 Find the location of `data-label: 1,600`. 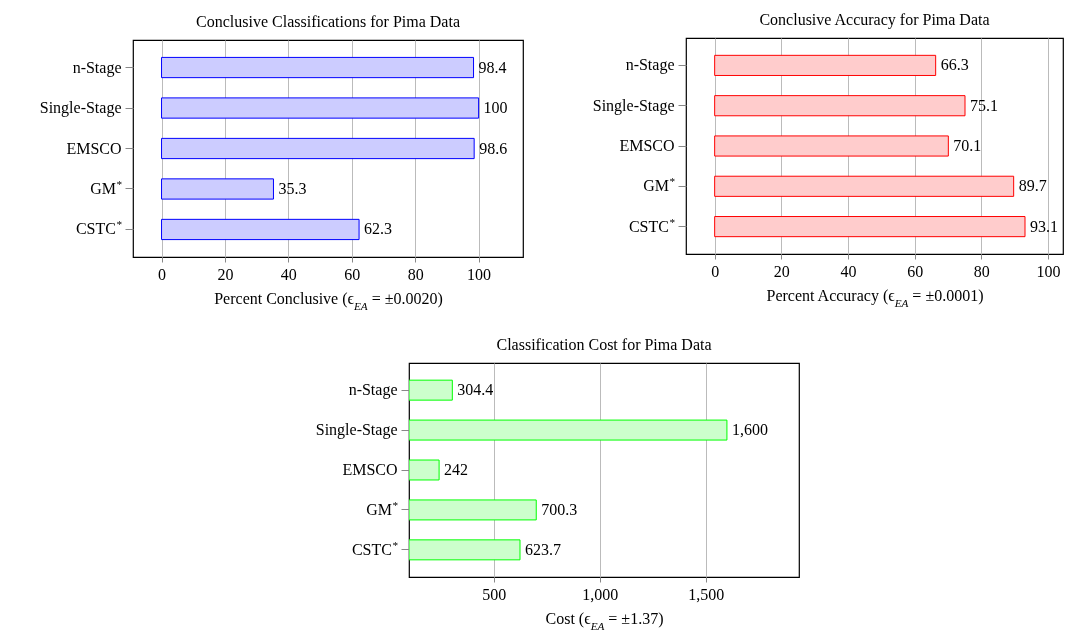

data-label: 1,600 is located at coordinates (749, 430).